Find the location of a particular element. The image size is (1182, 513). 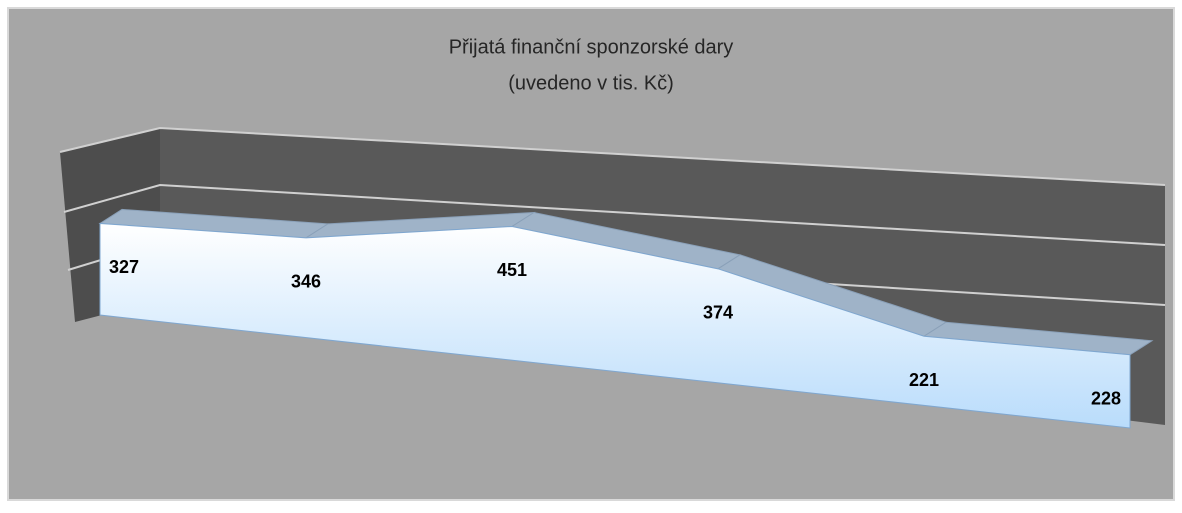

data-label: 374 is located at coordinates (718, 313).